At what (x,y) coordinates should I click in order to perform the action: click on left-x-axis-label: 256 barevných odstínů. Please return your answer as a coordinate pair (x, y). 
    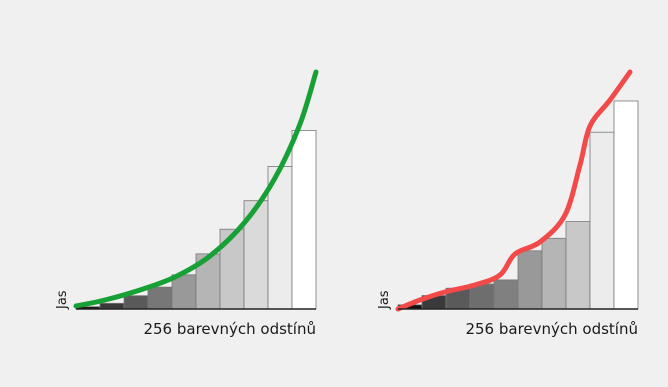
    Looking at the image, I should click on (229, 329).